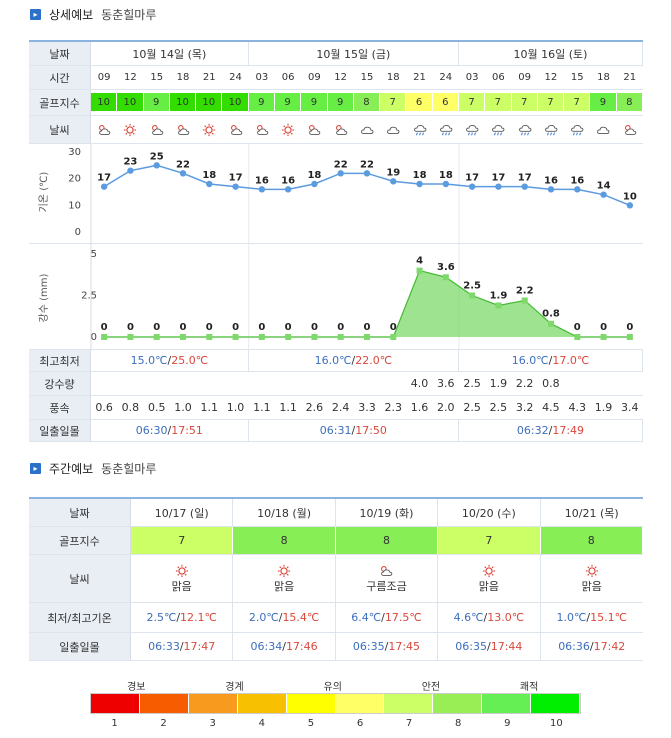  I want to click on legend-label: 쾌적, so click(529, 687).